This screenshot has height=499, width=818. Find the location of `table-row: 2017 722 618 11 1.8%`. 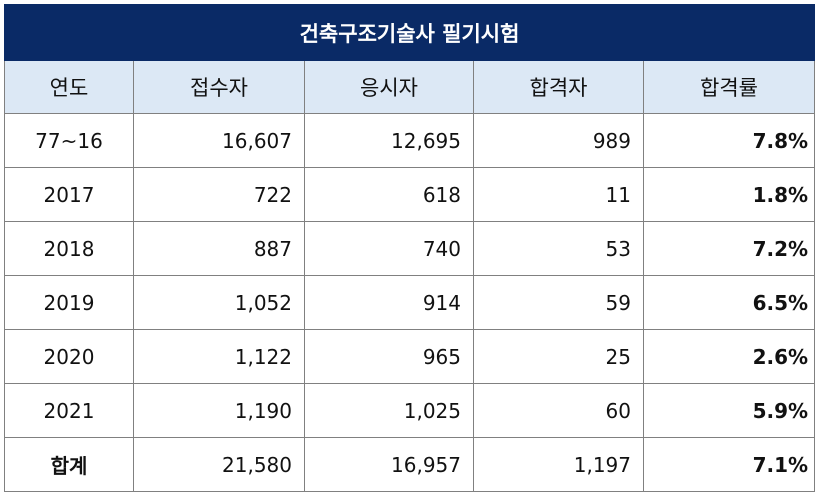

table-row: 2017 722 618 11 1.8% is located at coordinates (410, 194).